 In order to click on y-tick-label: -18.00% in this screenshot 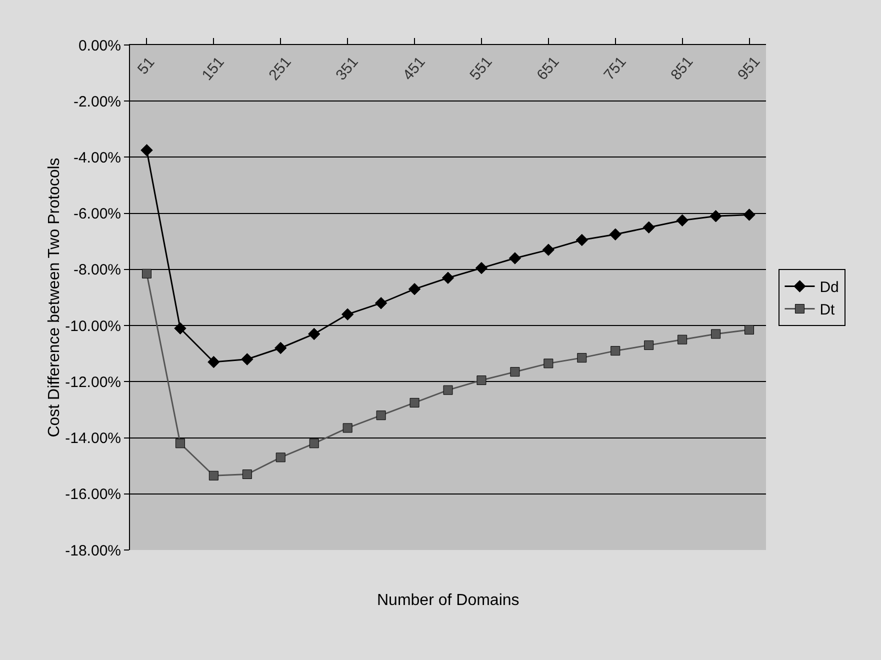, I will do `click(93, 551)`.